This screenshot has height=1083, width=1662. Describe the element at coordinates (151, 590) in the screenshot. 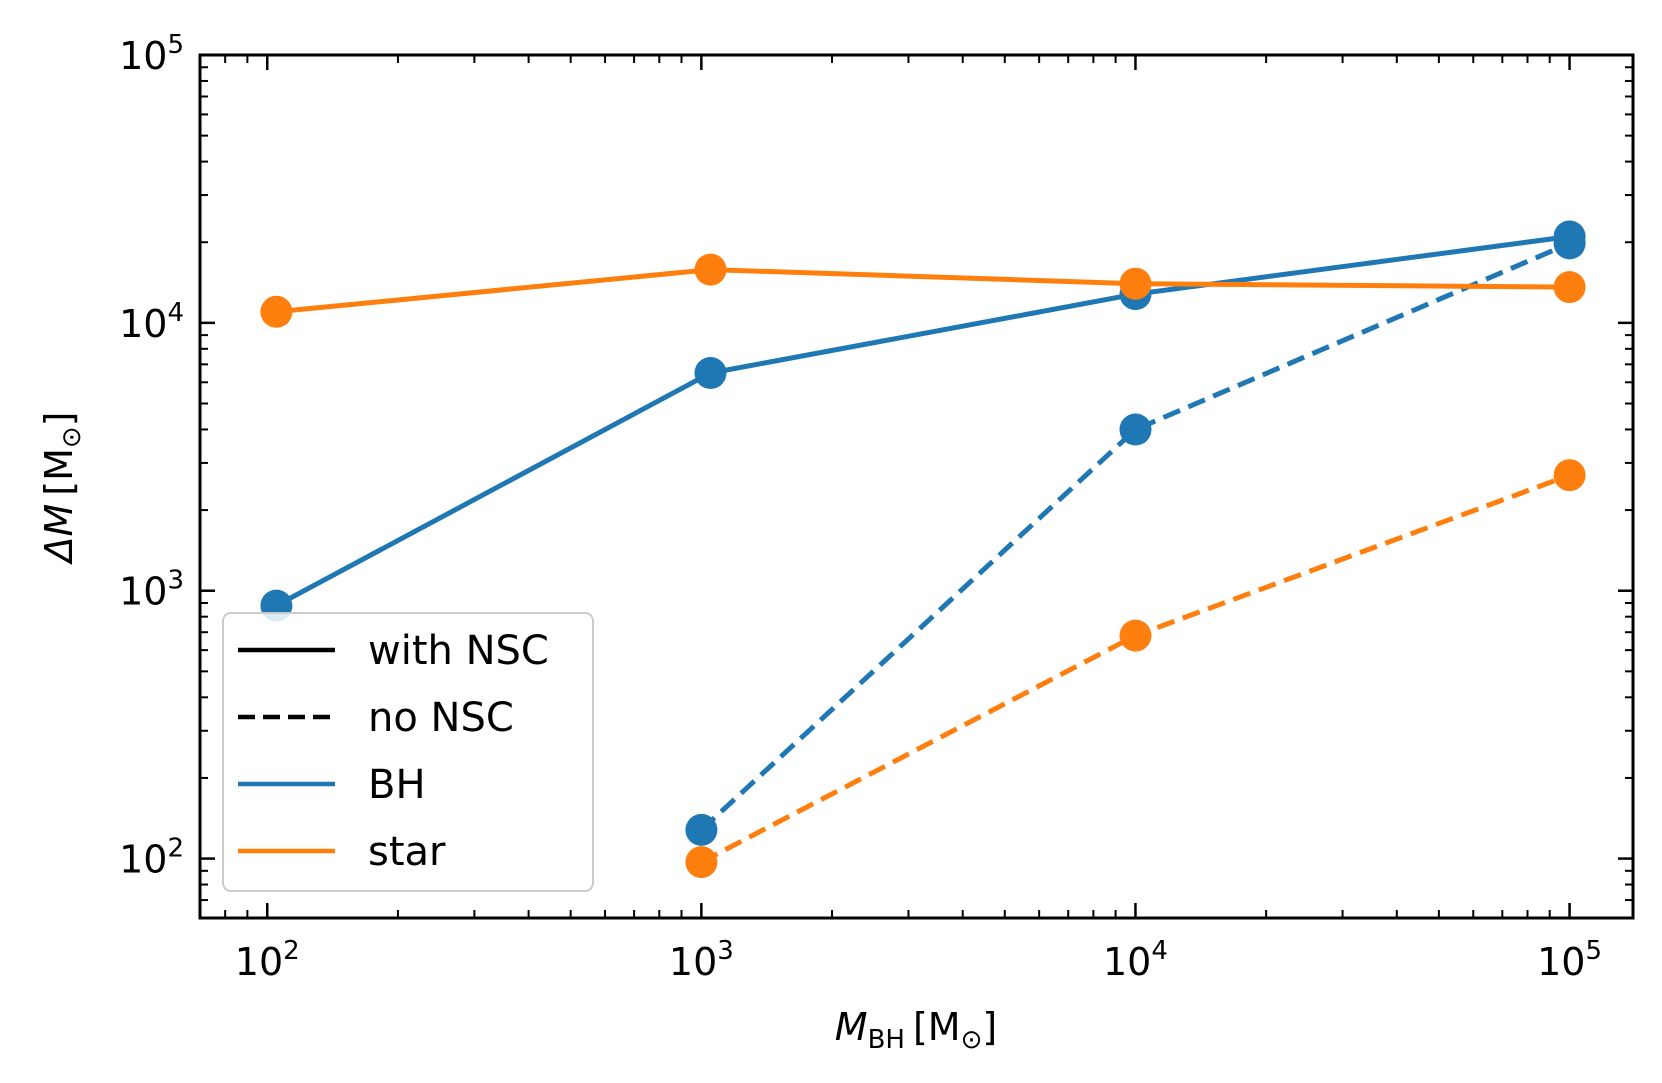

I see `y-tick-label: 103` at that location.